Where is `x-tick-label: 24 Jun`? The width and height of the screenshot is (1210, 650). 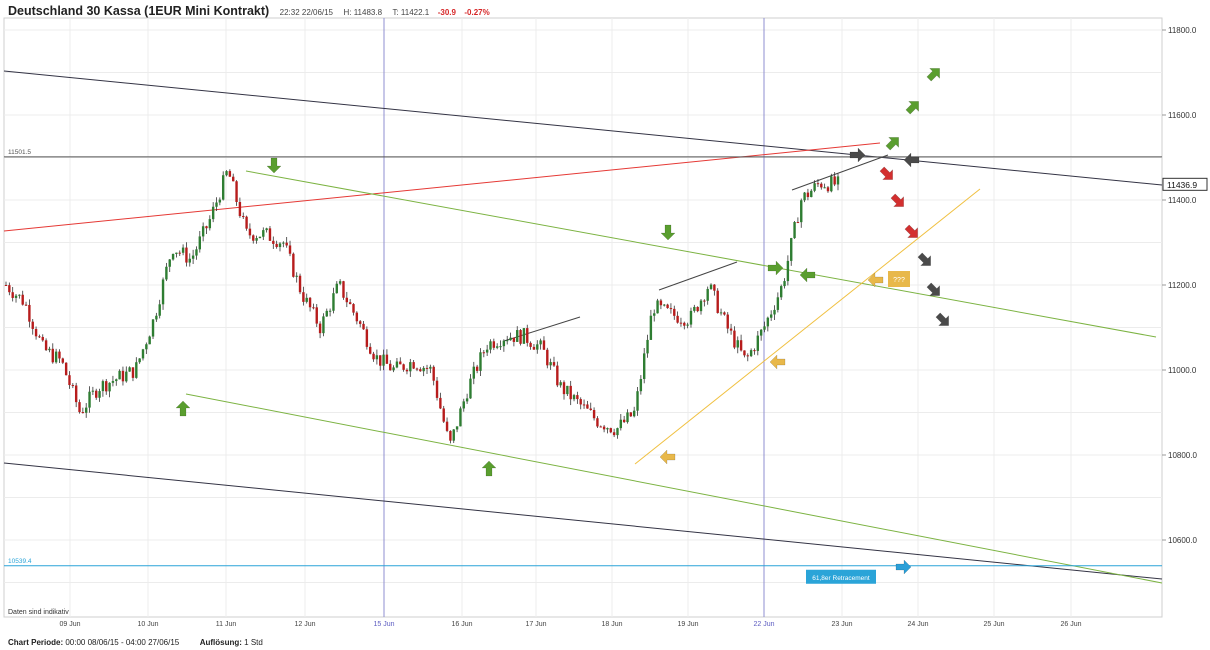
x-tick-label: 24 Jun is located at coordinates (917, 624).